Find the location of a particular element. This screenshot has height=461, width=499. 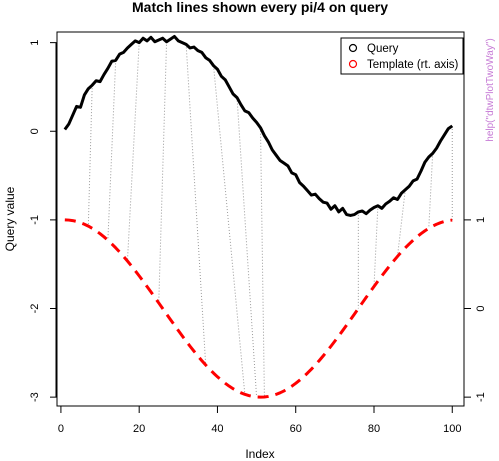

y-axis-label: Query value is located at coordinates (10, 218).